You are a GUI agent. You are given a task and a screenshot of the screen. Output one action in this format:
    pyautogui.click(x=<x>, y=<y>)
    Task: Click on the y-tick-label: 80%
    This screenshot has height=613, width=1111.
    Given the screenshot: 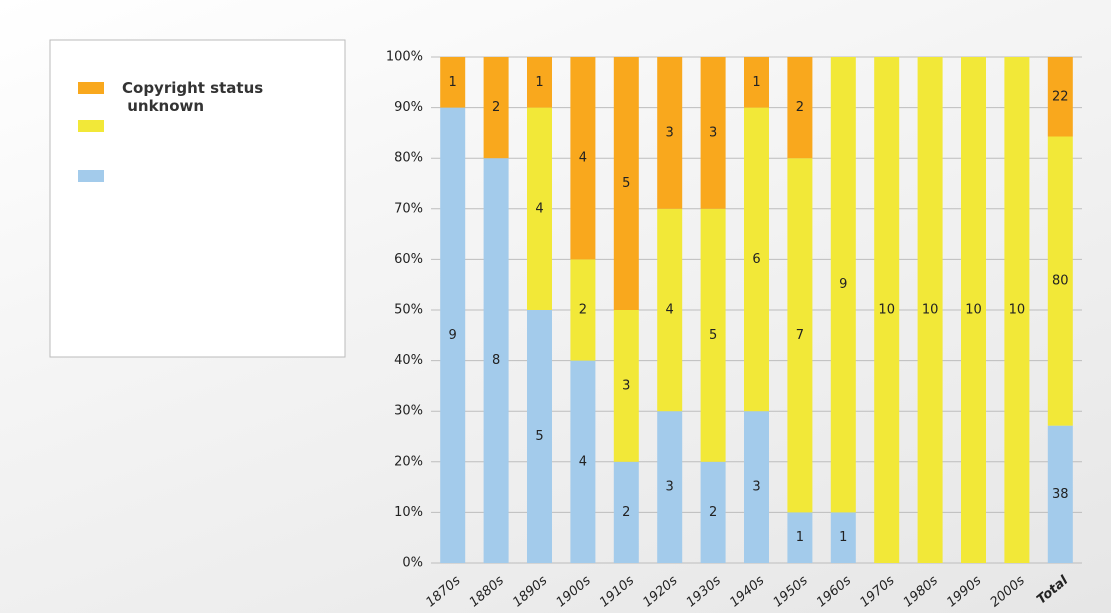 What is the action you would take?
    pyautogui.click(x=408, y=158)
    